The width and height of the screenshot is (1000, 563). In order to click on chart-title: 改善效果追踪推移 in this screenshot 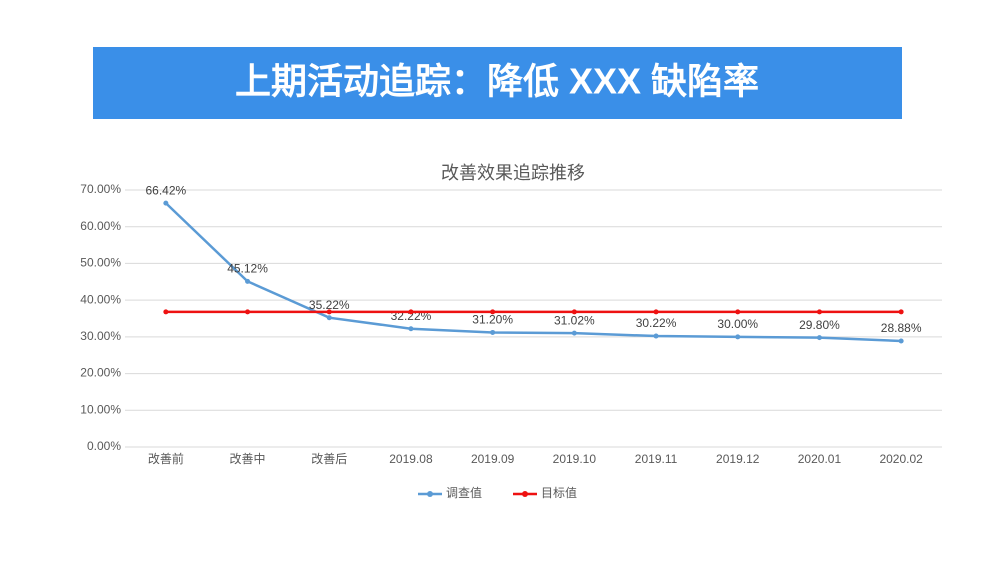, I will do `click(513, 173)`.